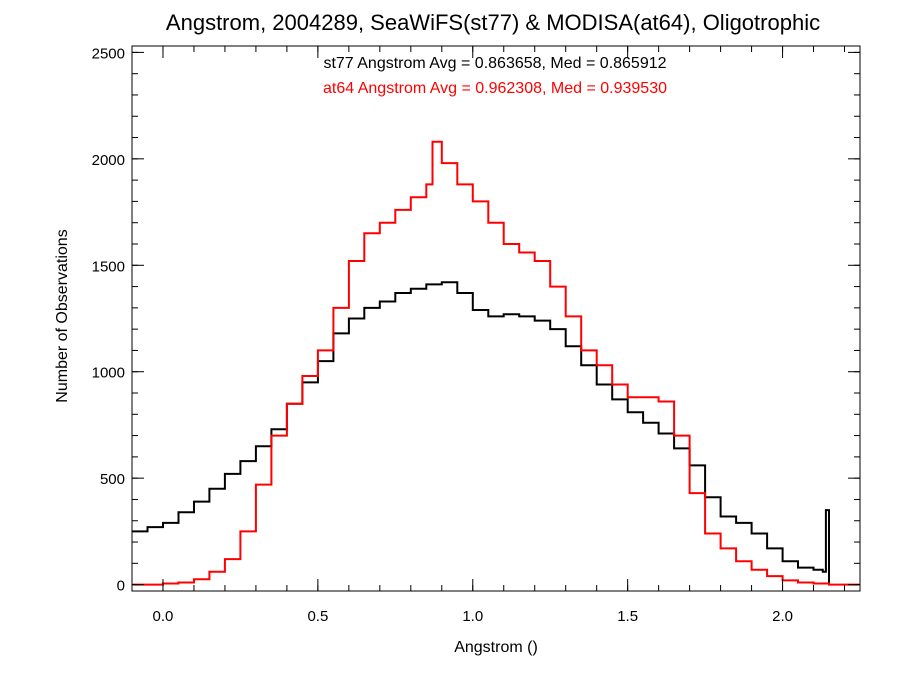 The image size is (900, 675). Describe the element at coordinates (62, 315) in the screenshot. I see `y-axis-label: Number of Observations` at that location.